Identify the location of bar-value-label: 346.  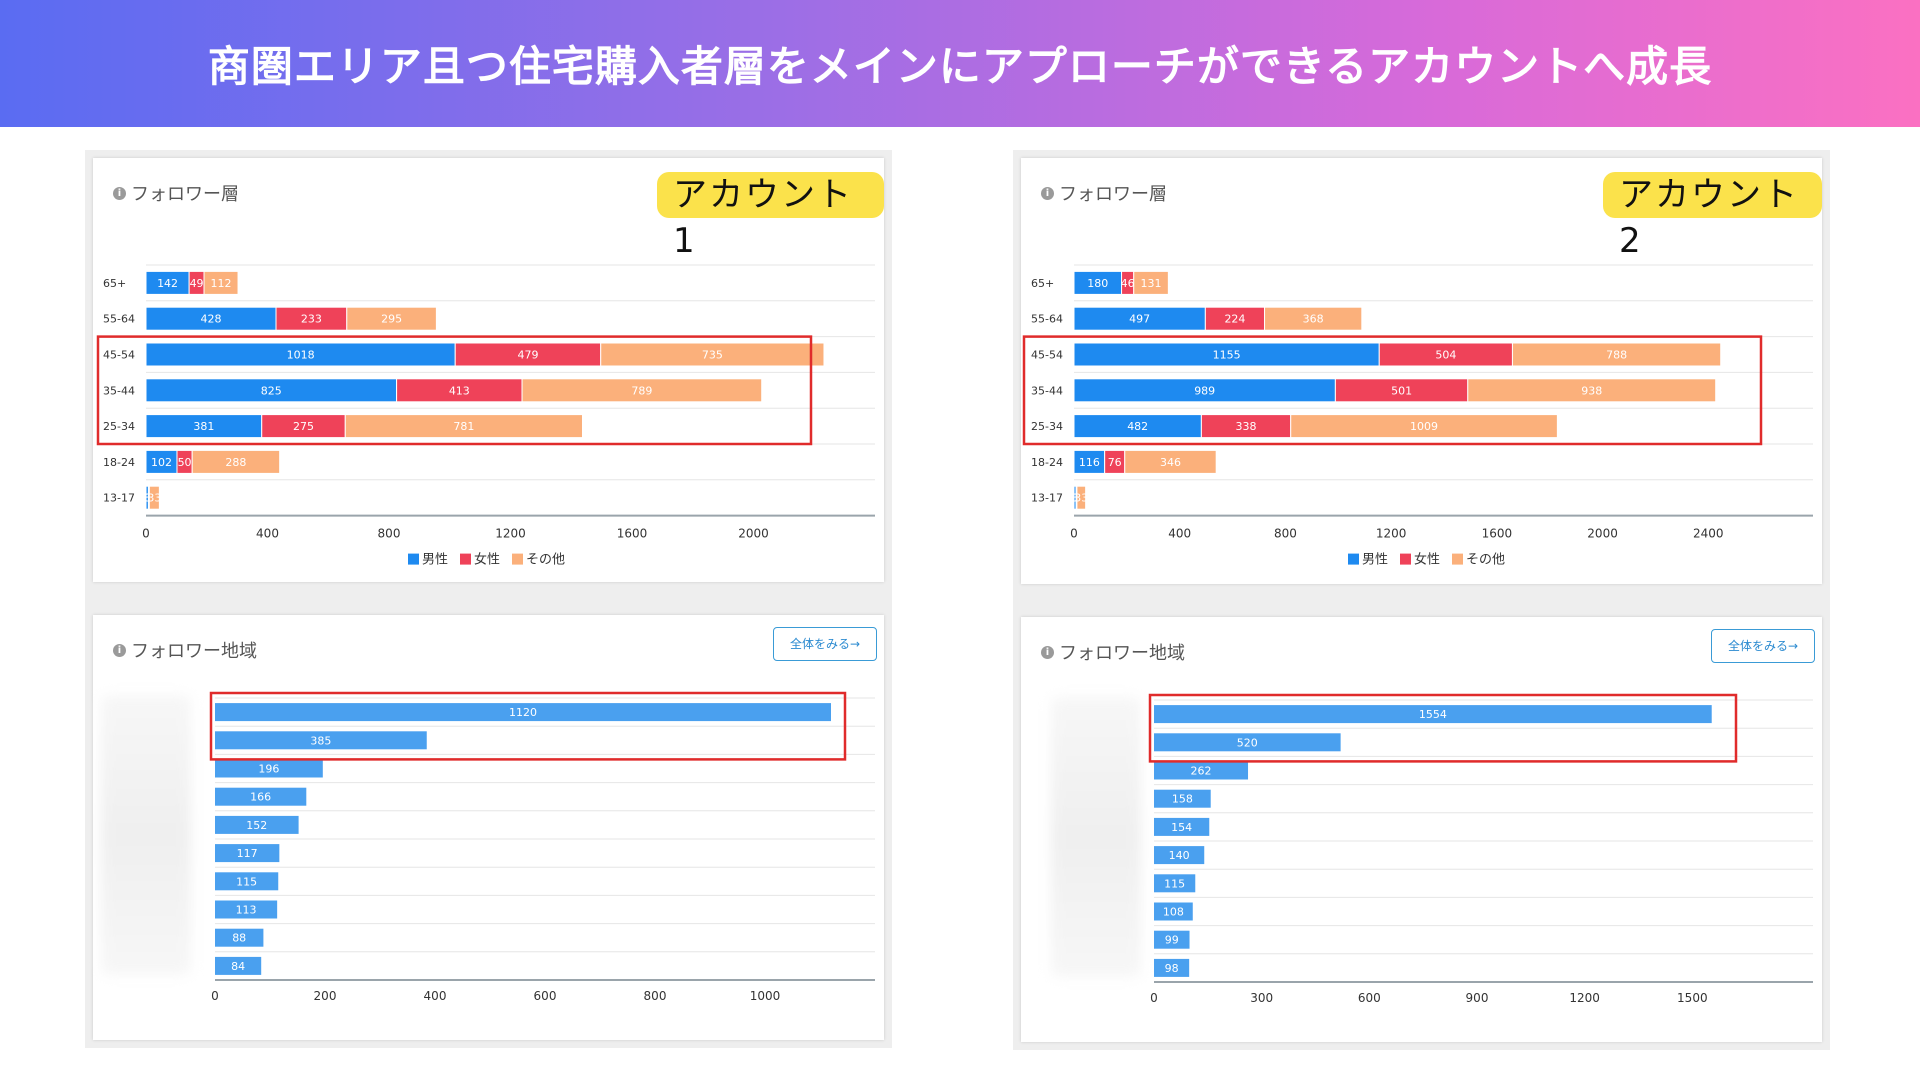
(1170, 462).